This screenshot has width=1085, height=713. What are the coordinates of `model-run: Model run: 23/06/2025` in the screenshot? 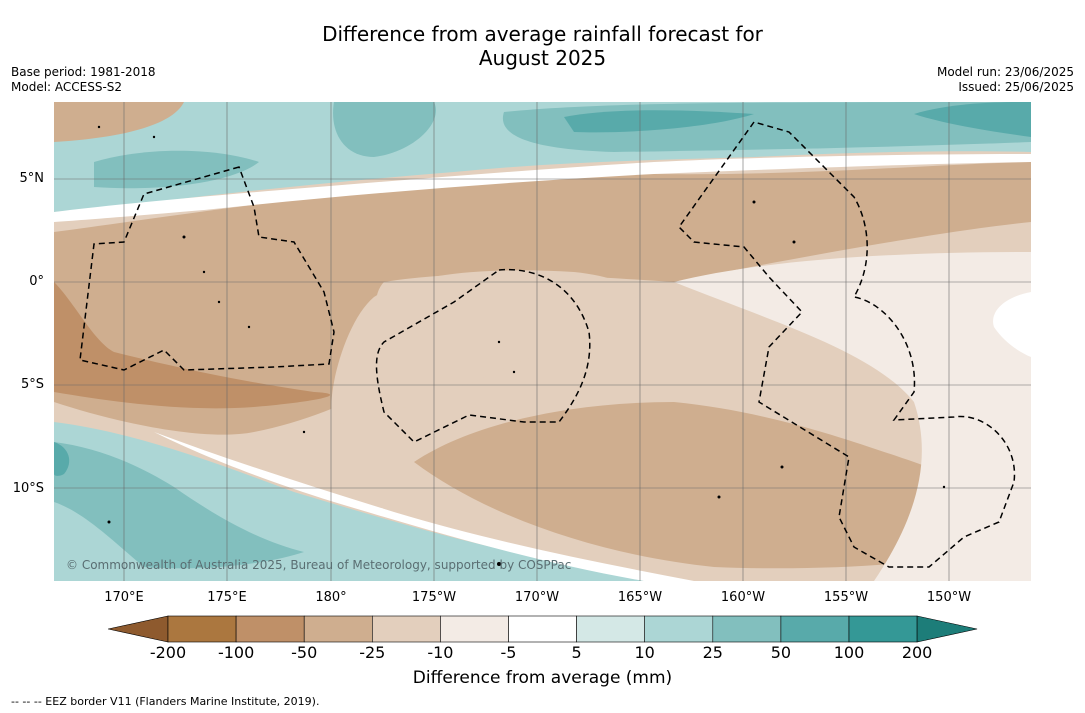 It's located at (1005, 72).